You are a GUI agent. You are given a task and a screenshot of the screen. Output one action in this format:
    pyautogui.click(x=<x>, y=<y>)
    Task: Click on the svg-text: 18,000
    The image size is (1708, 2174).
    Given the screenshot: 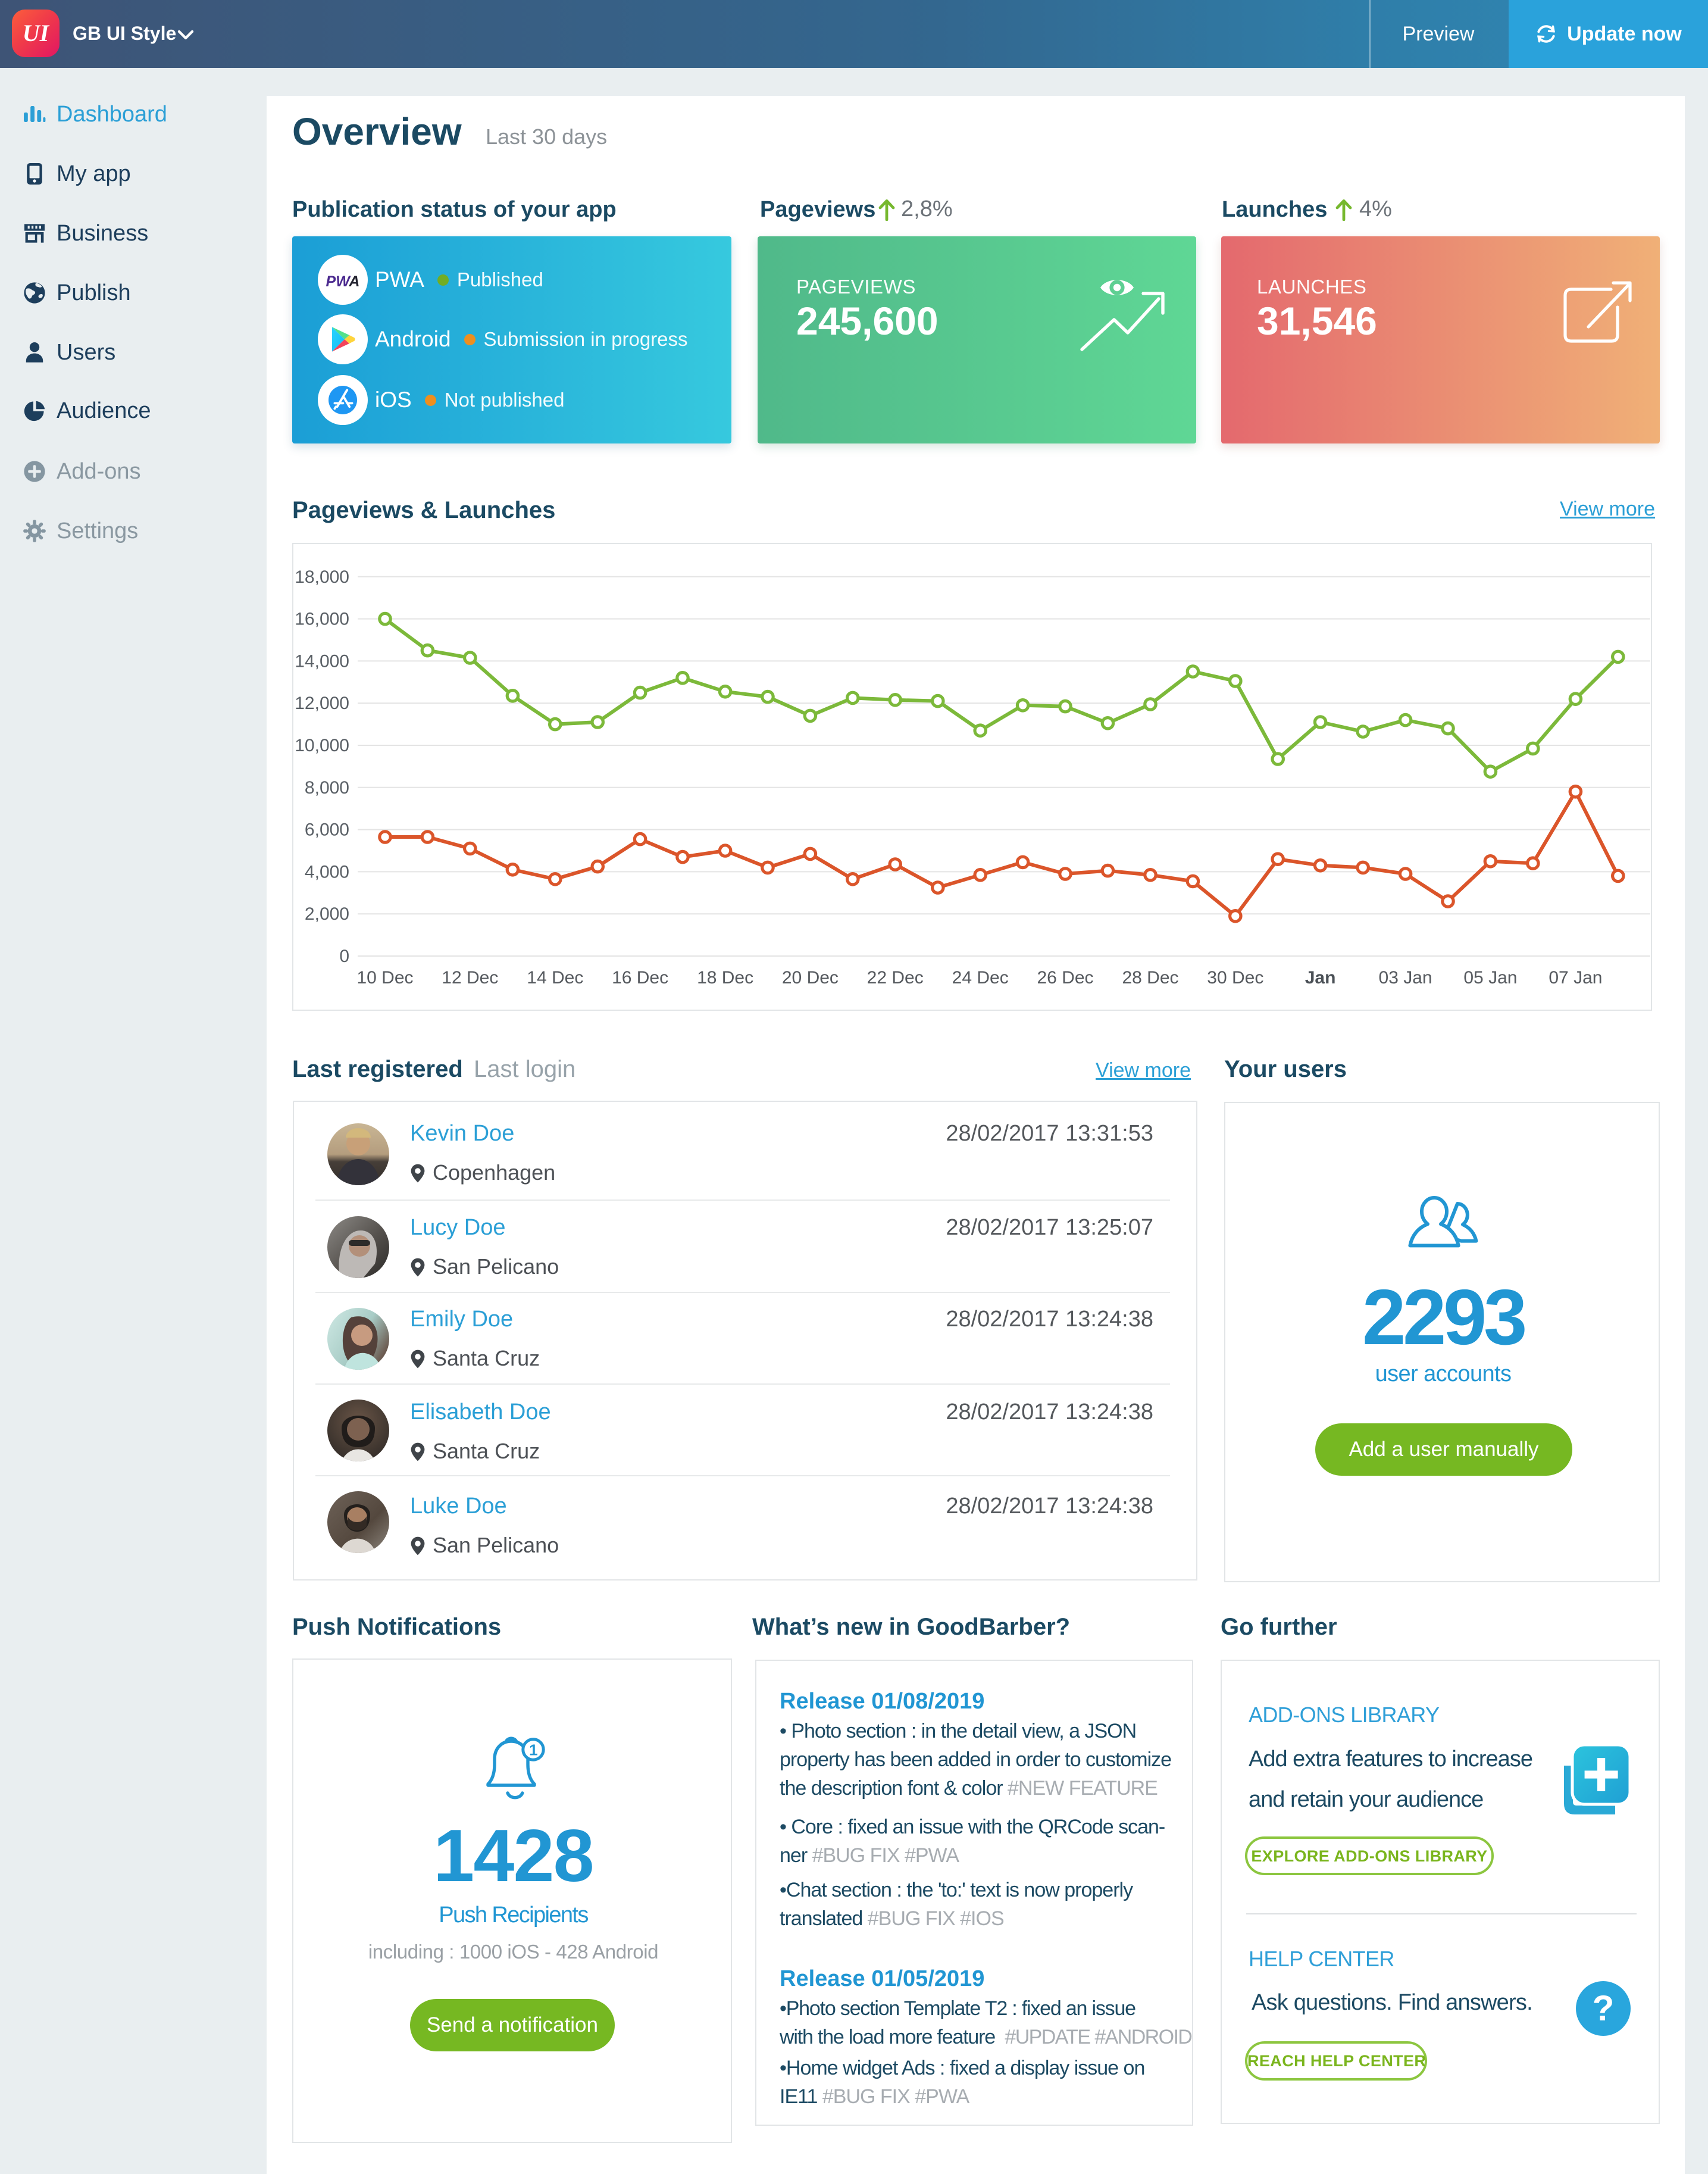 What is the action you would take?
    pyautogui.click(x=322, y=577)
    